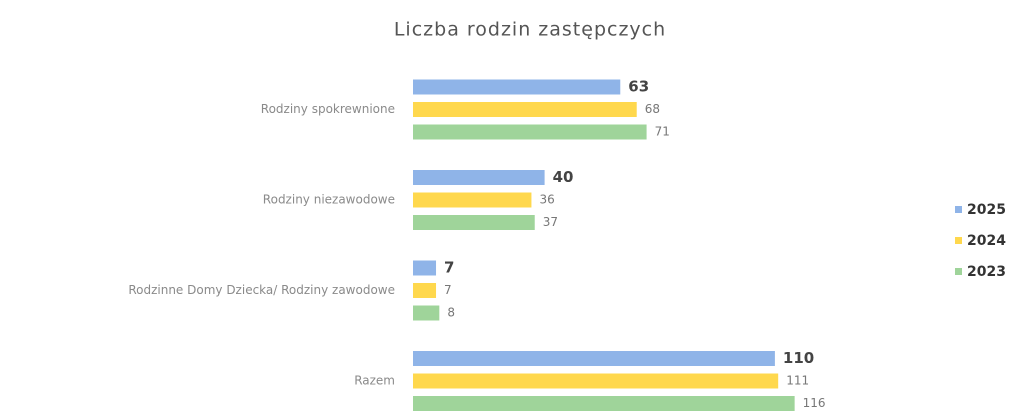 This screenshot has height=412, width=1021. I want to click on legend-label: 2023, so click(986, 272).